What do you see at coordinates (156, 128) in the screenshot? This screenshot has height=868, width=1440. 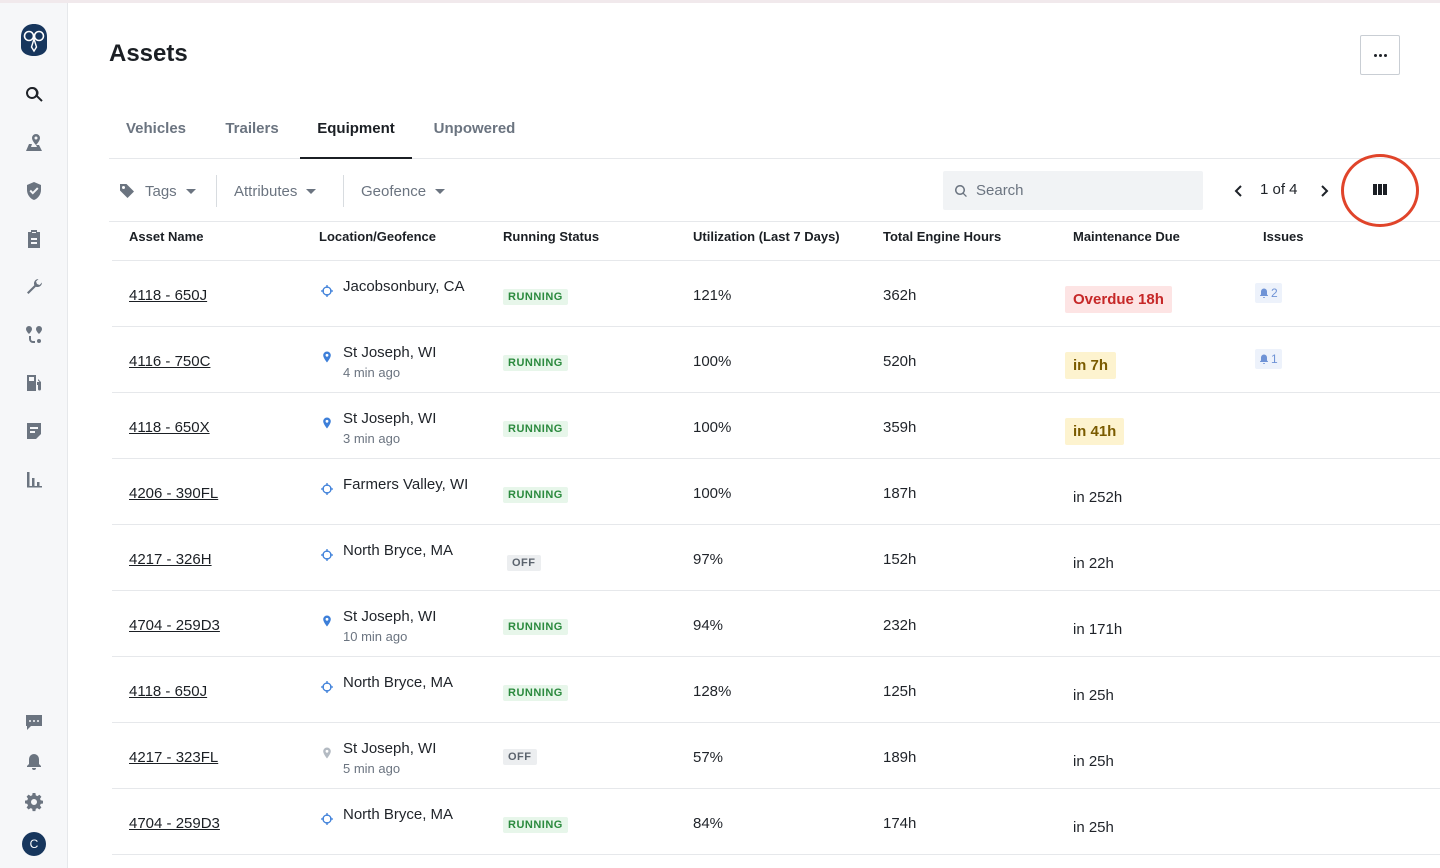 I see `tab-vehicles: Vehicles` at bounding box center [156, 128].